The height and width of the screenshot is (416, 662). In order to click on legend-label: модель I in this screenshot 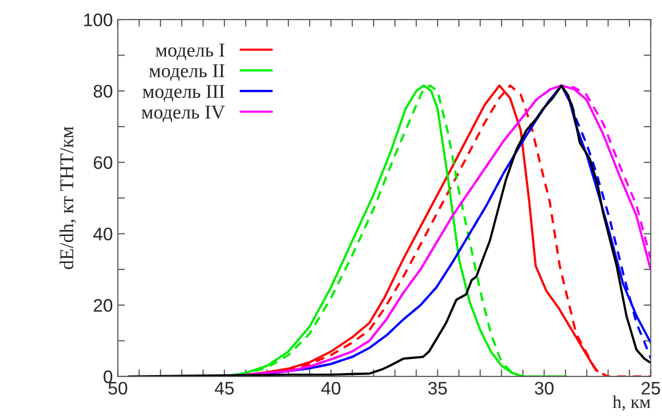, I will do `click(190, 52)`.